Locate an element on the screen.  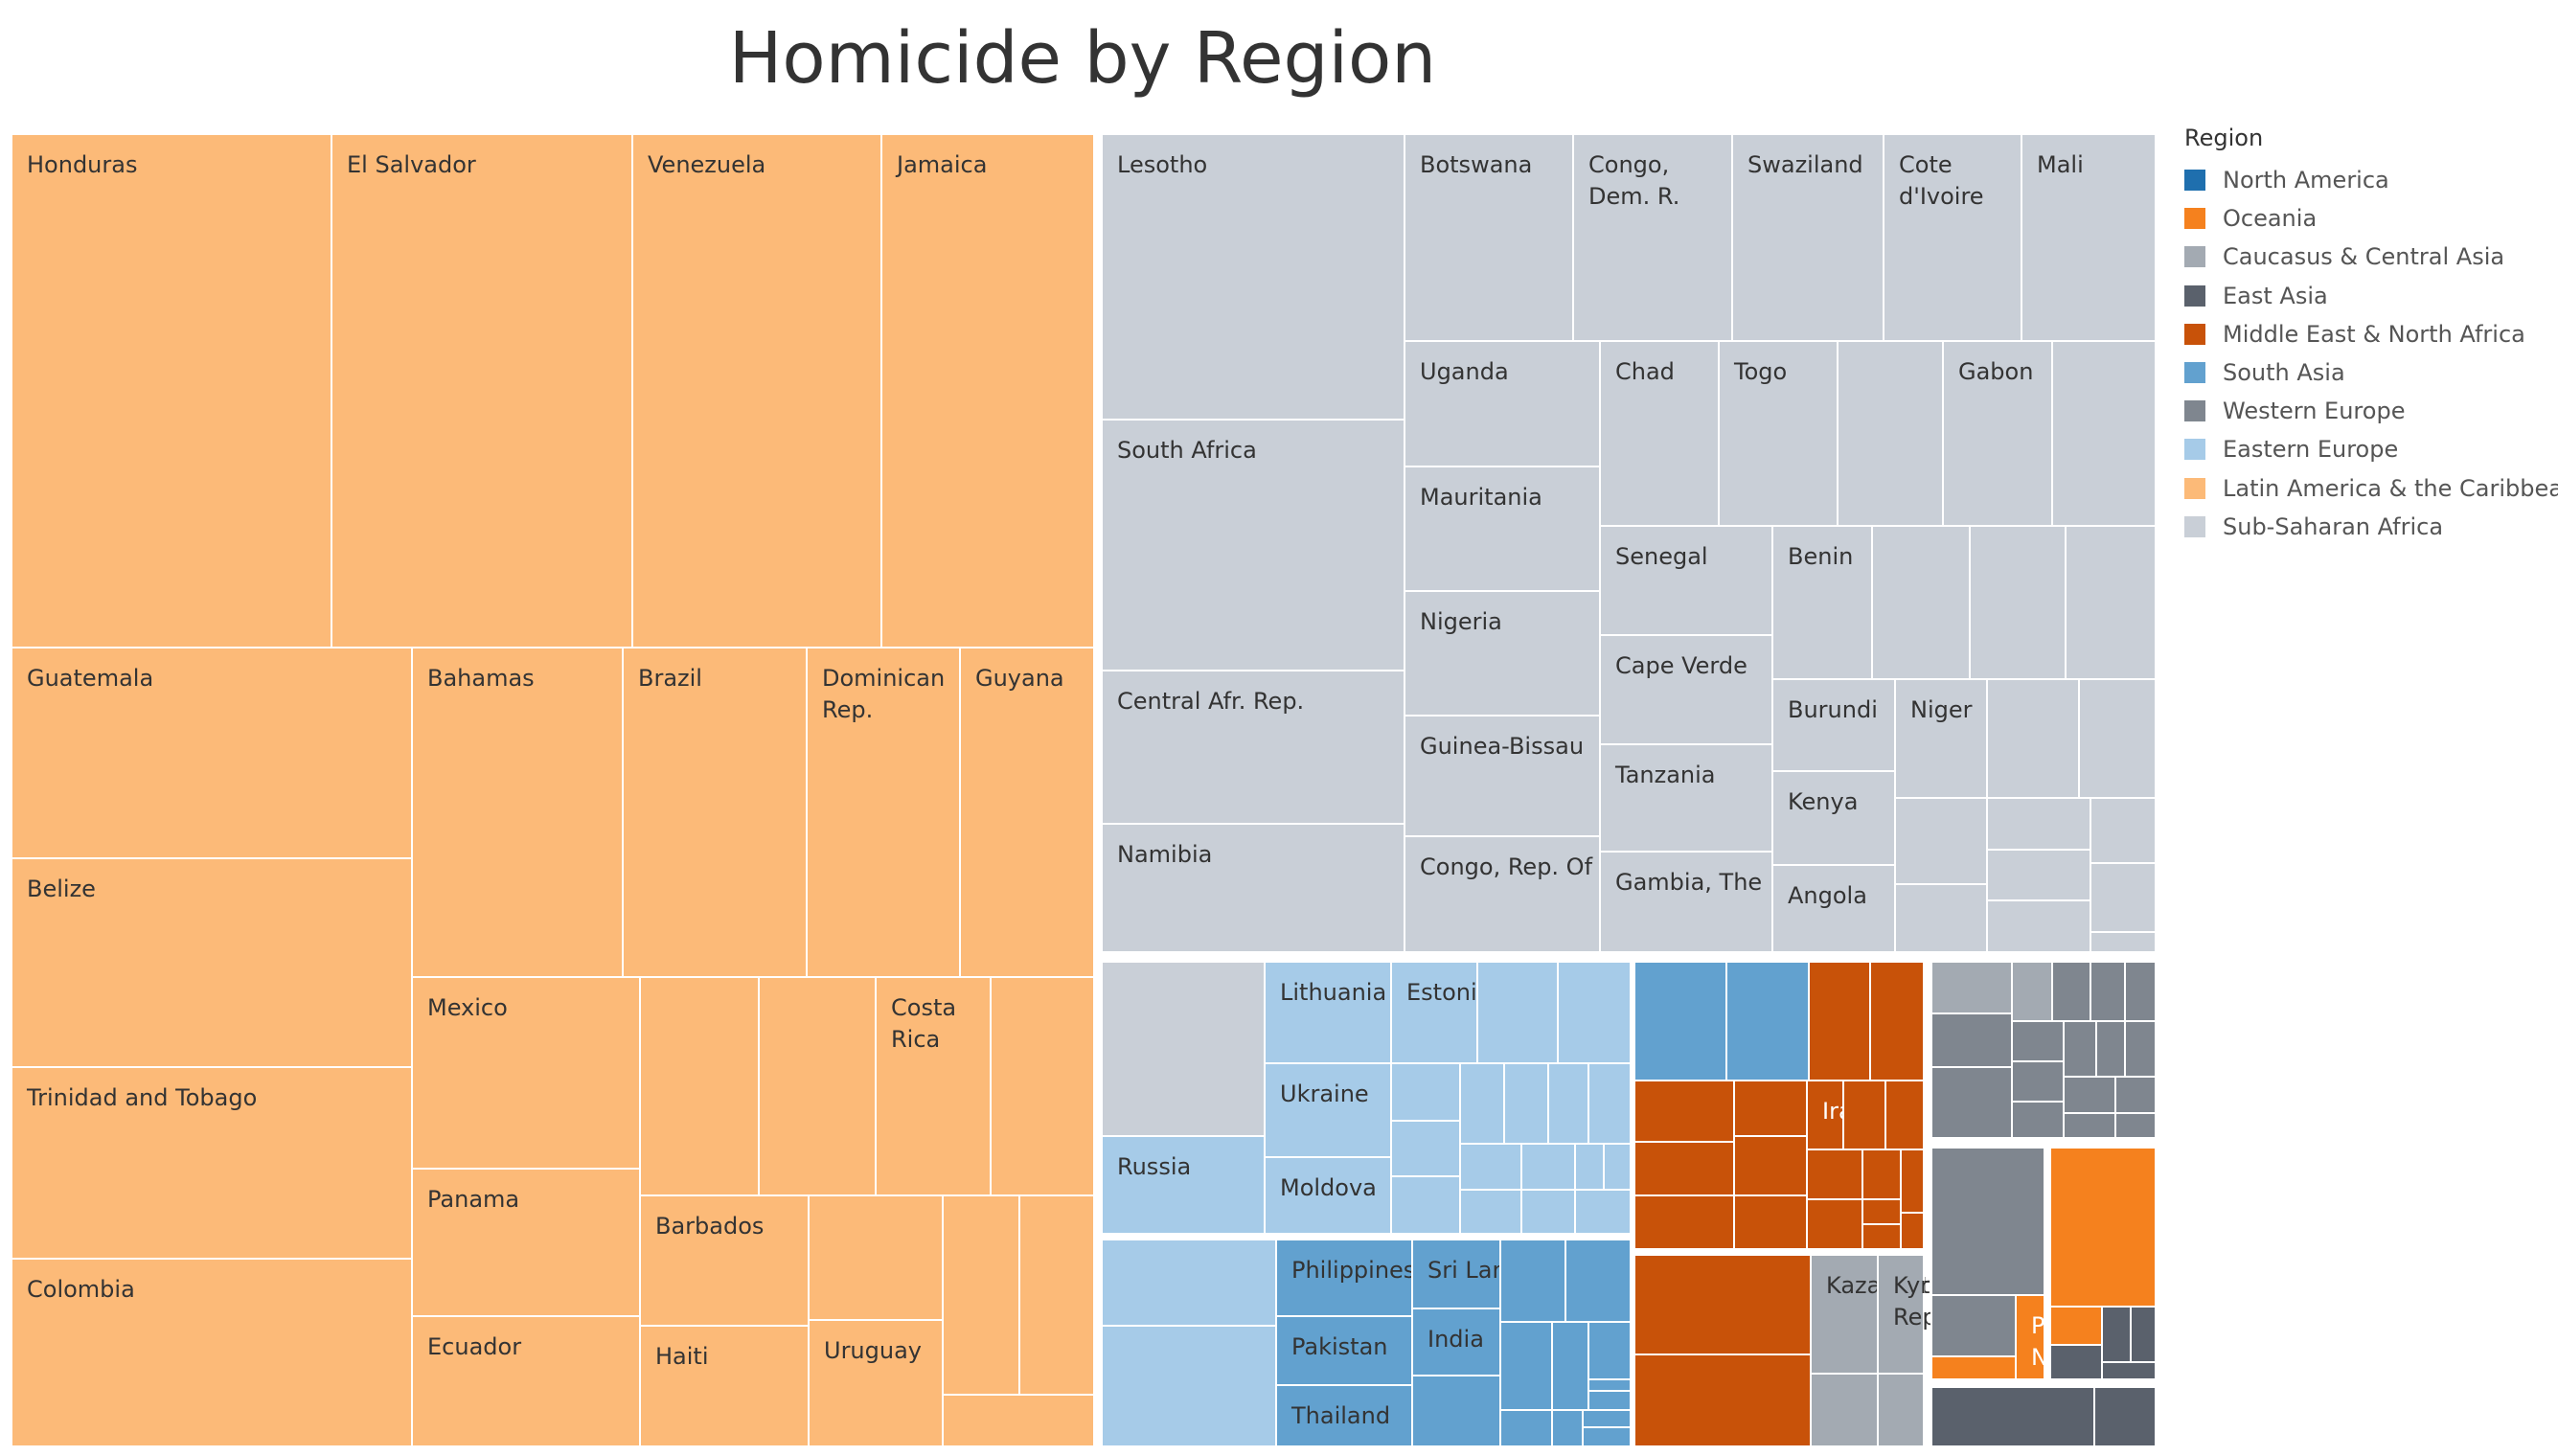
treemap-cell-chad: Chad is located at coordinates (1659, 434).